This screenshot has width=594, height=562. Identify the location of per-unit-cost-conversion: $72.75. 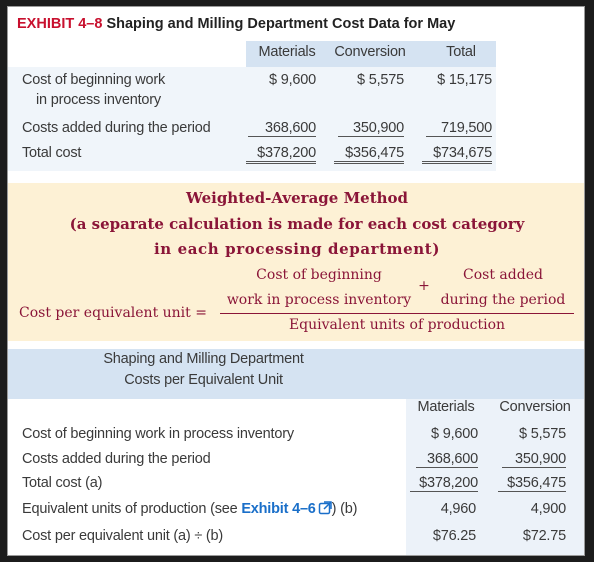
(544, 536).